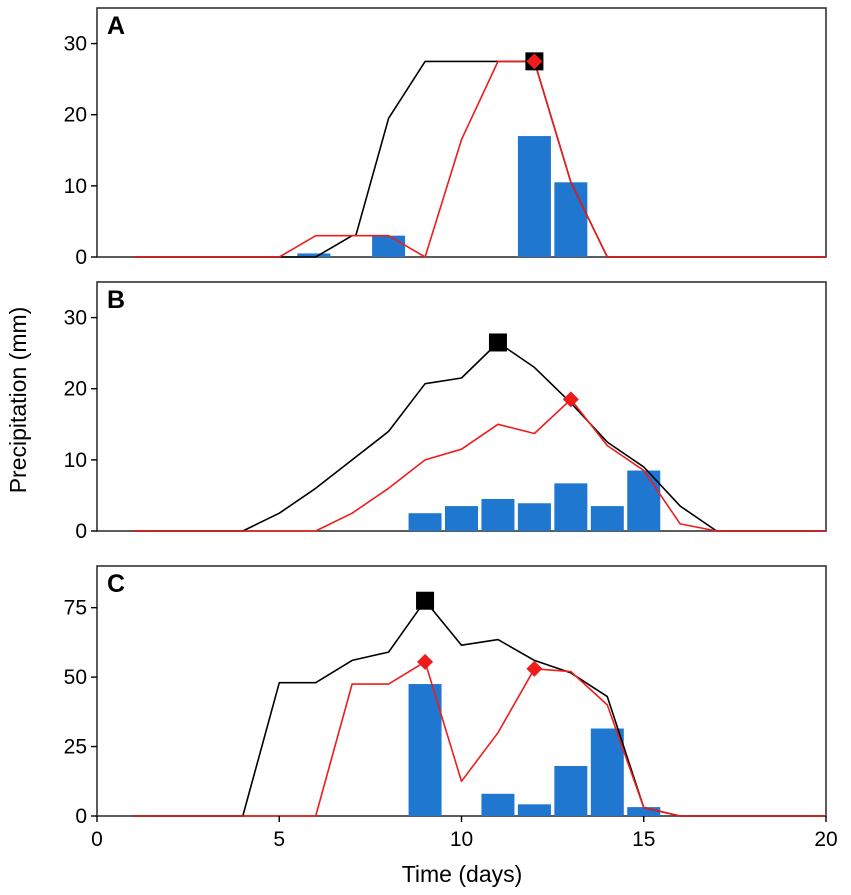  I want to click on x-tick-label: 10, so click(461, 839).